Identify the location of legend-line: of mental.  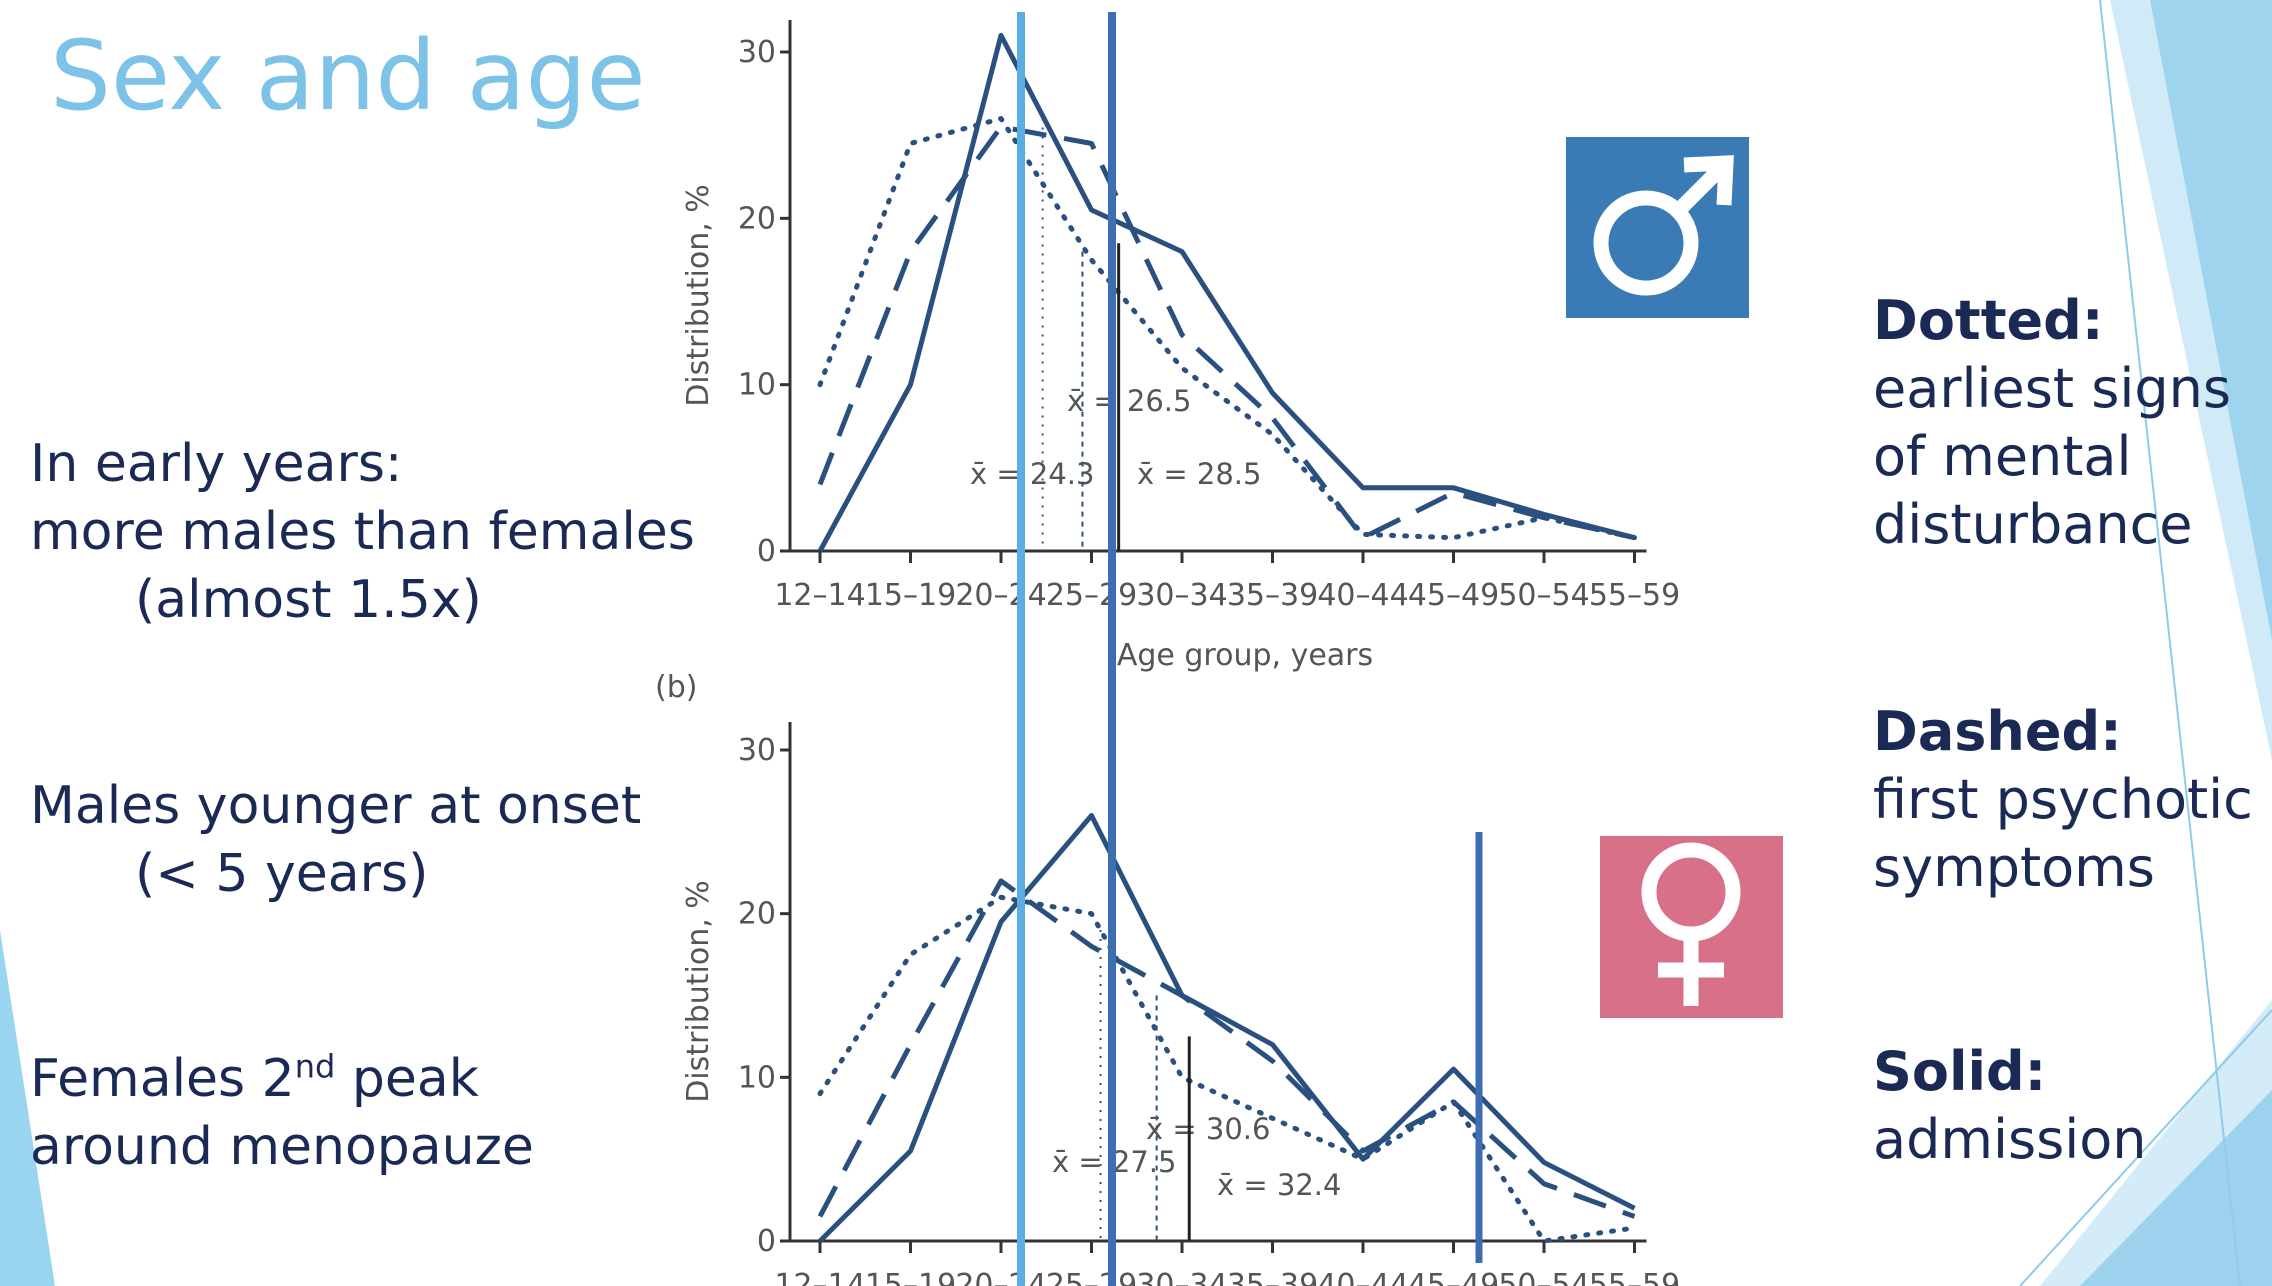
(2002, 456).